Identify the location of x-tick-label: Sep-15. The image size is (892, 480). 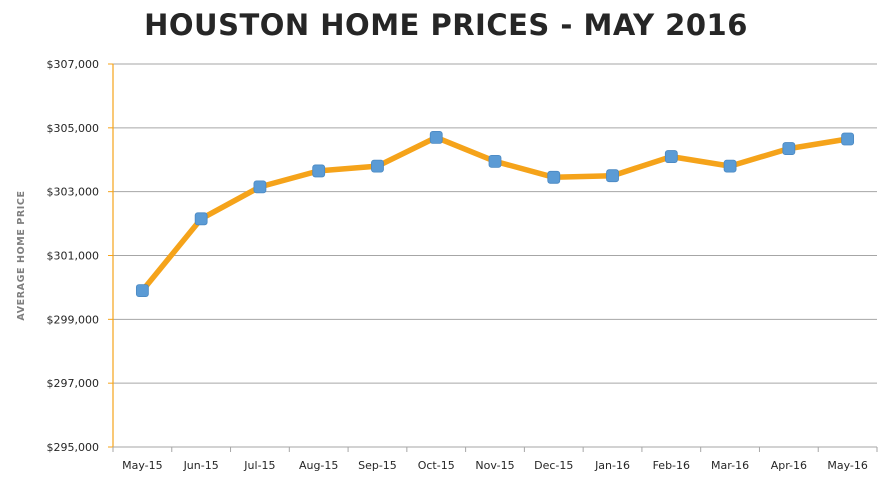
(377, 465).